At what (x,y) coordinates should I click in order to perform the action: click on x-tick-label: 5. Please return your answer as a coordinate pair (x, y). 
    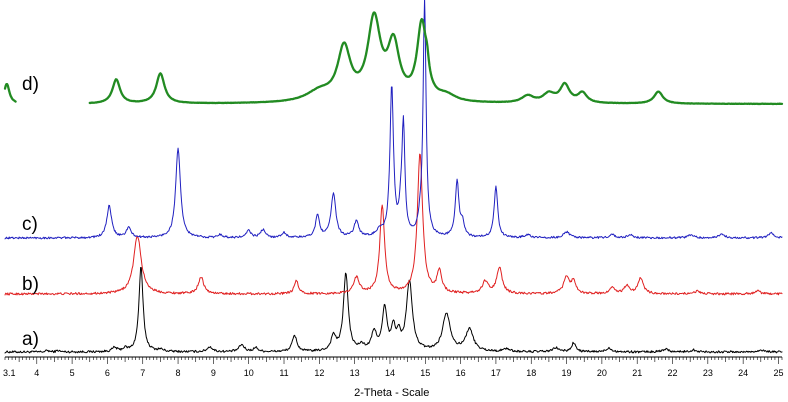
    Looking at the image, I should click on (72, 373).